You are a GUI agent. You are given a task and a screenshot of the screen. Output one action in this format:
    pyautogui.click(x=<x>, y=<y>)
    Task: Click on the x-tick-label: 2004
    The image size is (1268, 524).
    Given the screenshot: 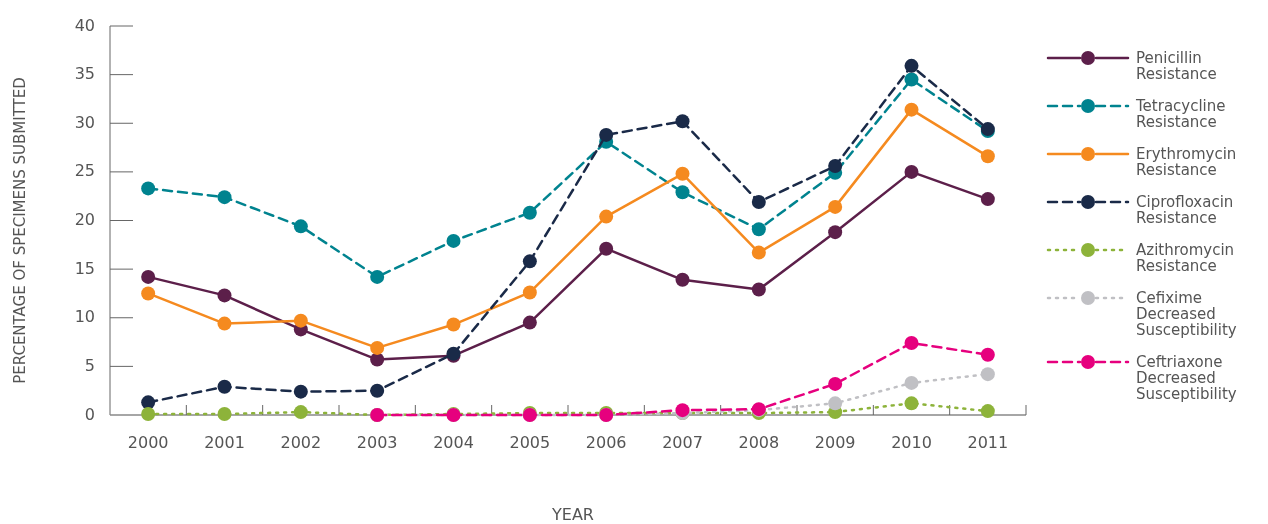 What is the action you would take?
    pyautogui.click(x=453, y=442)
    